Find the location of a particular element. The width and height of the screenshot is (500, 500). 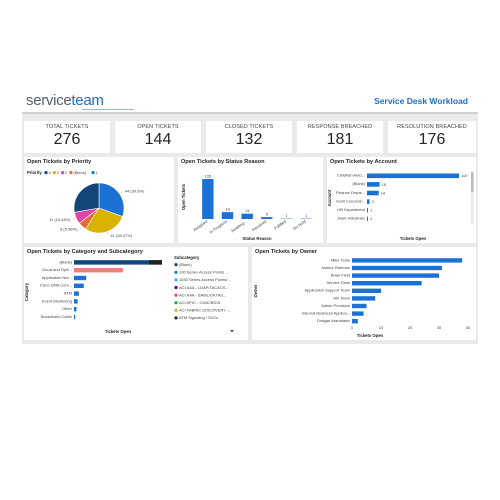

pie-legend-label: 3 is located at coordinates (58, 172).